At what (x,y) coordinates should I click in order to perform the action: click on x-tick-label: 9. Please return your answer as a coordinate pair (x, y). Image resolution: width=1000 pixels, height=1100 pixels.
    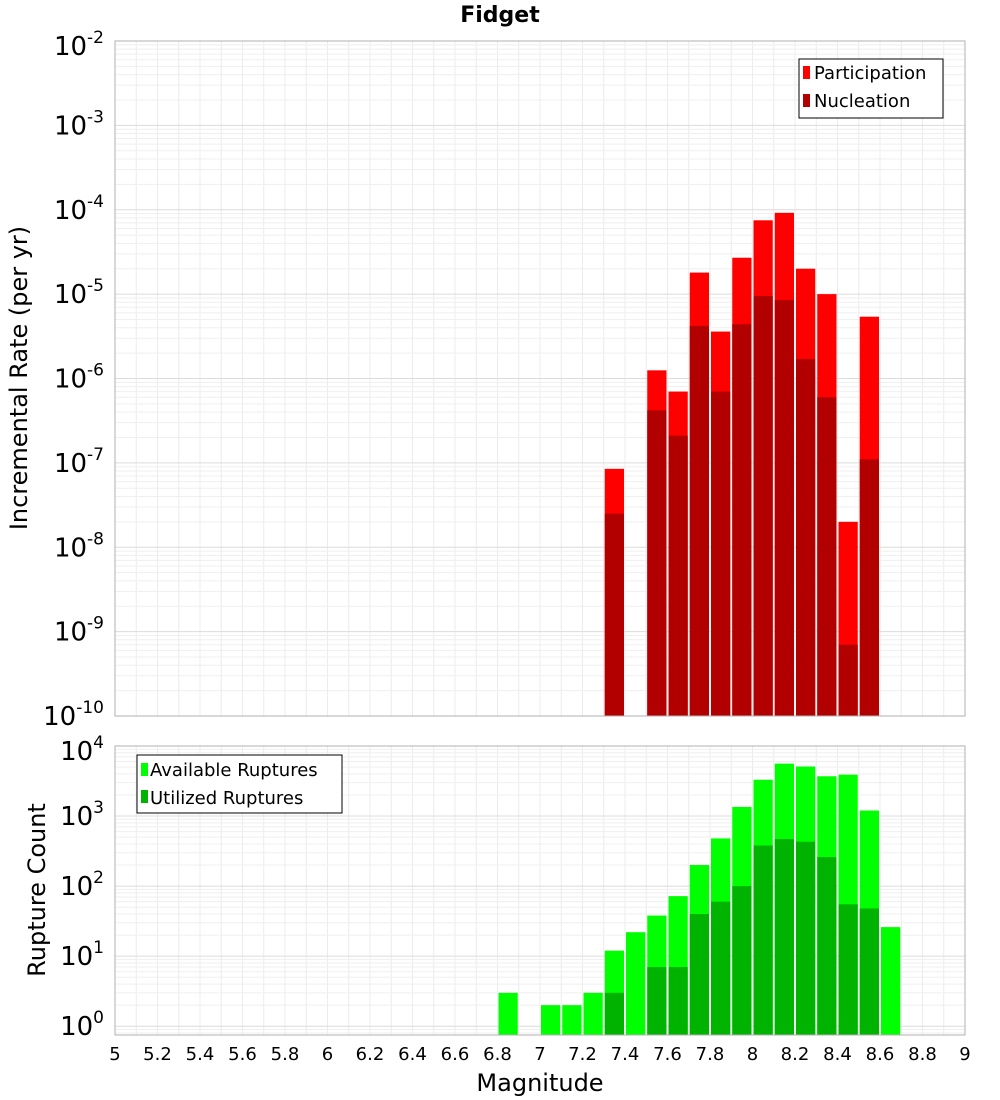
    Looking at the image, I should click on (964, 1054).